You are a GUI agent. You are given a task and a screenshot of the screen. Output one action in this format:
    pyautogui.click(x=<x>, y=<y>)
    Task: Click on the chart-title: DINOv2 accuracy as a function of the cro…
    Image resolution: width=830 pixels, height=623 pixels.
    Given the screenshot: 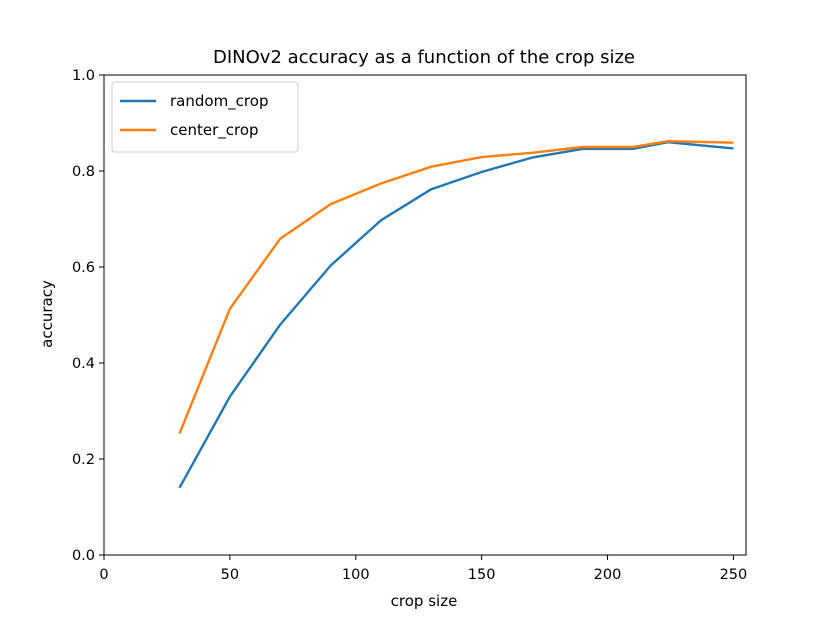 What is the action you would take?
    pyautogui.click(x=424, y=57)
    